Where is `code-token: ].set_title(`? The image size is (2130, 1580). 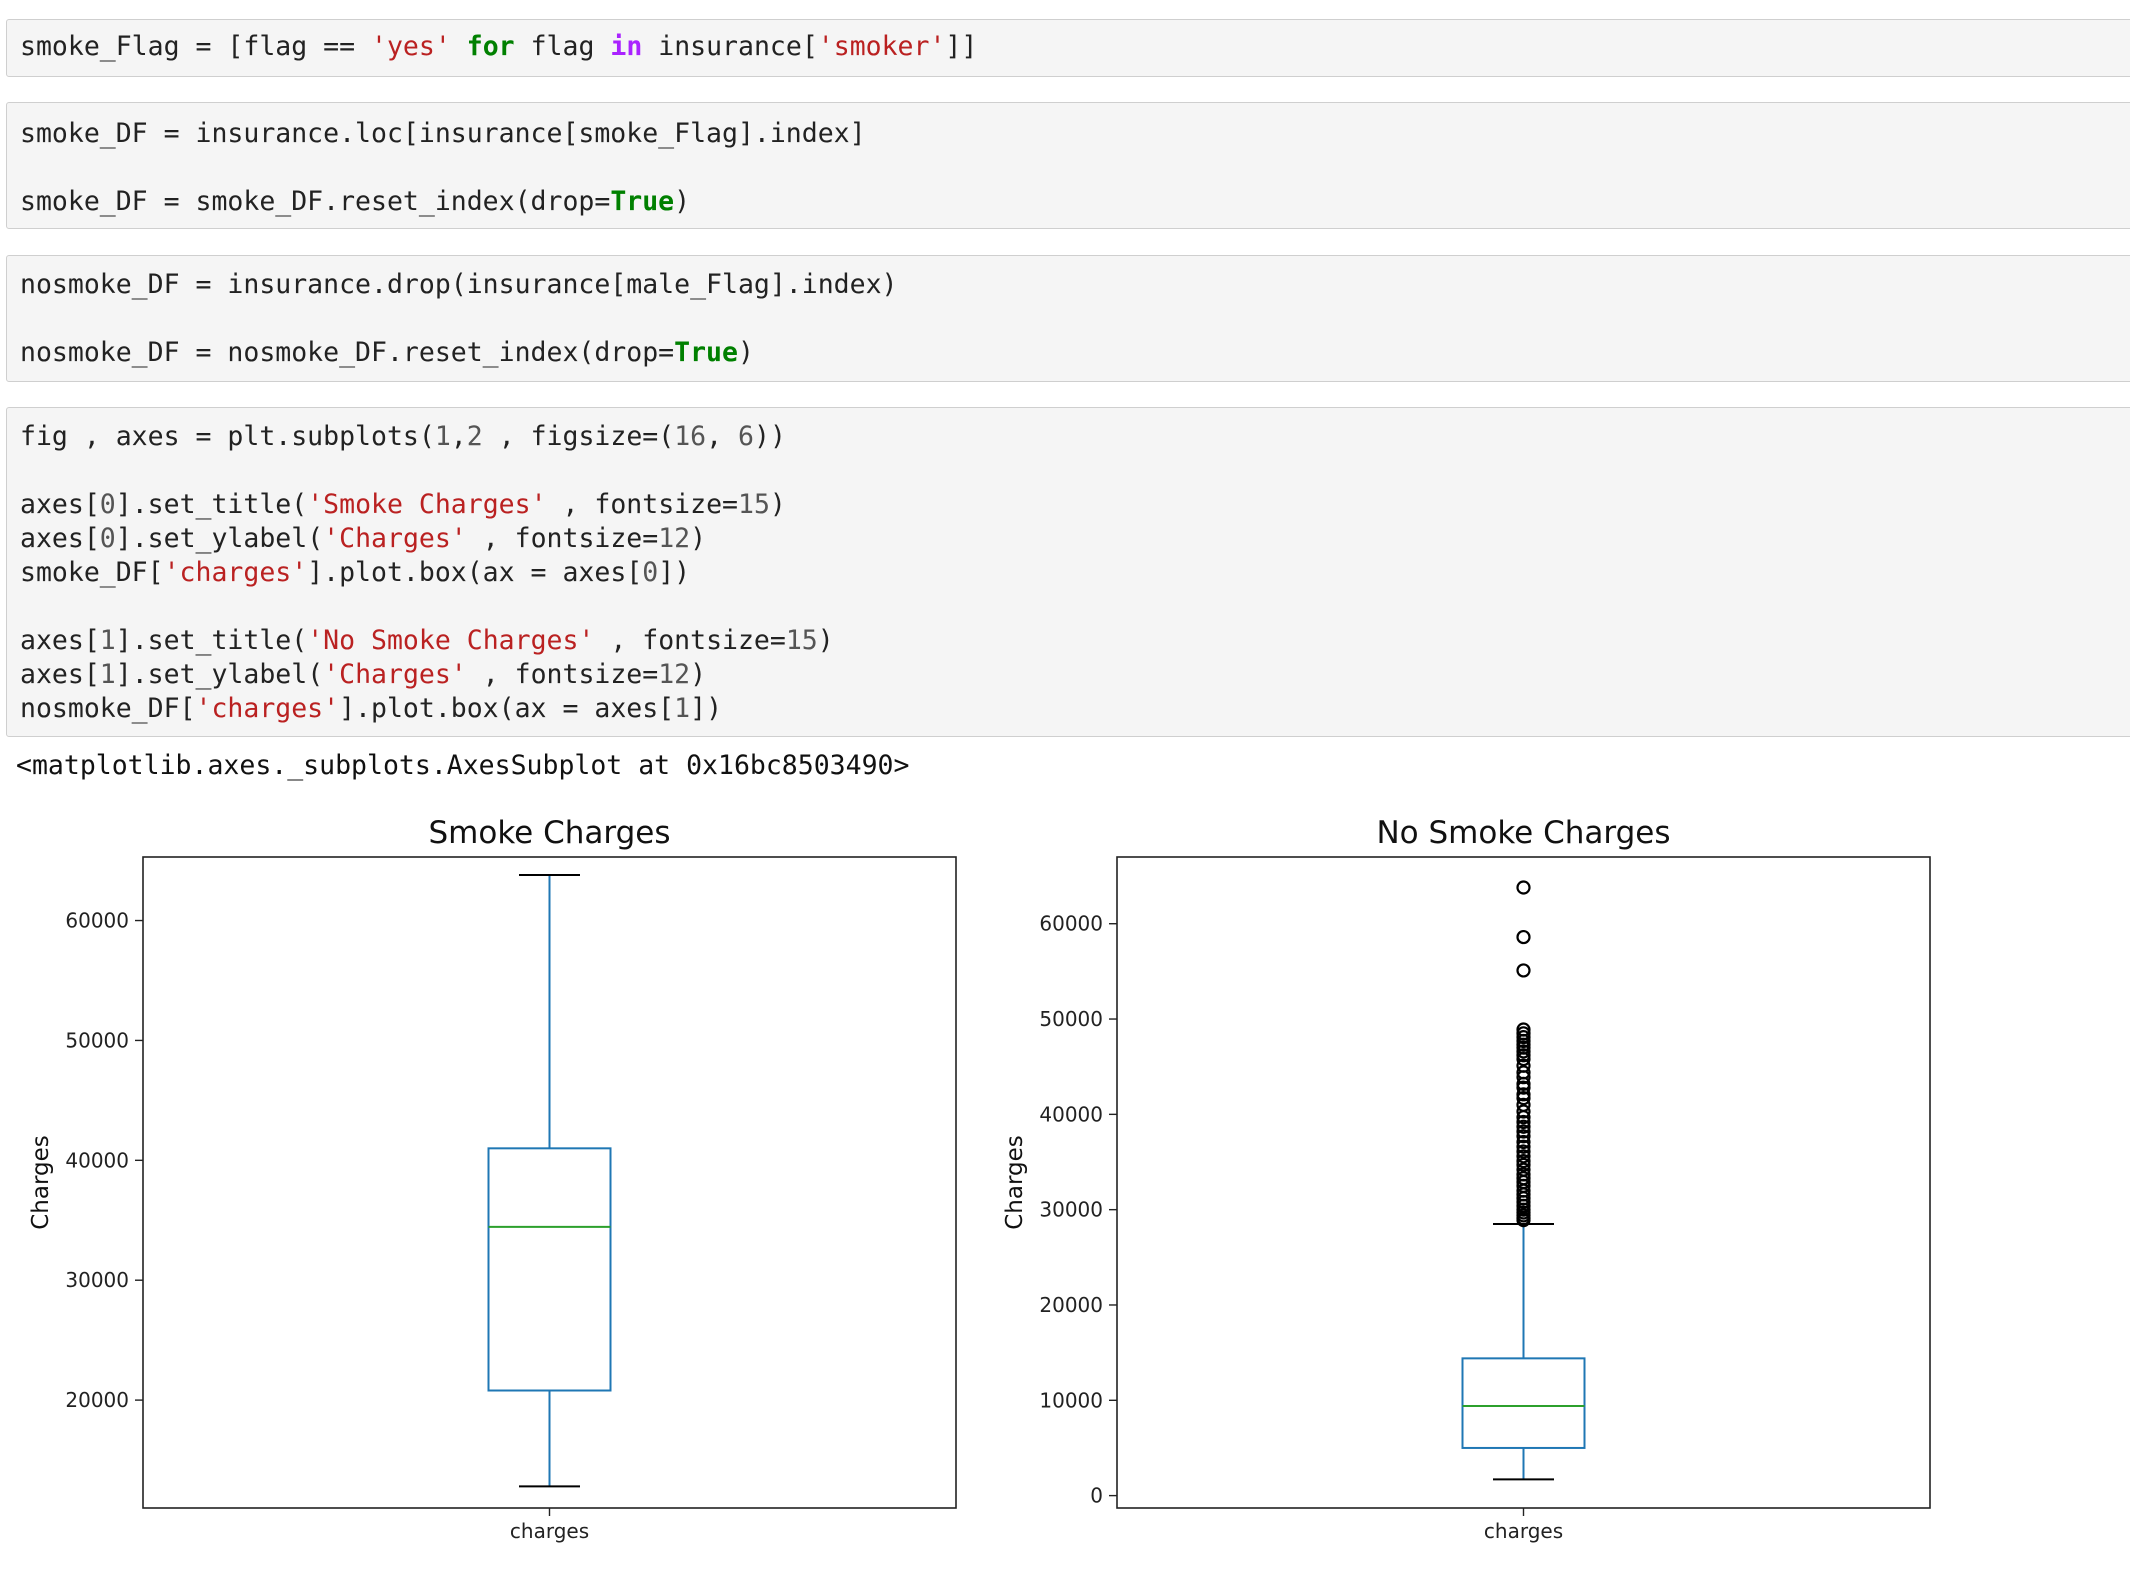
code-token: ].set_title( is located at coordinates (211, 504).